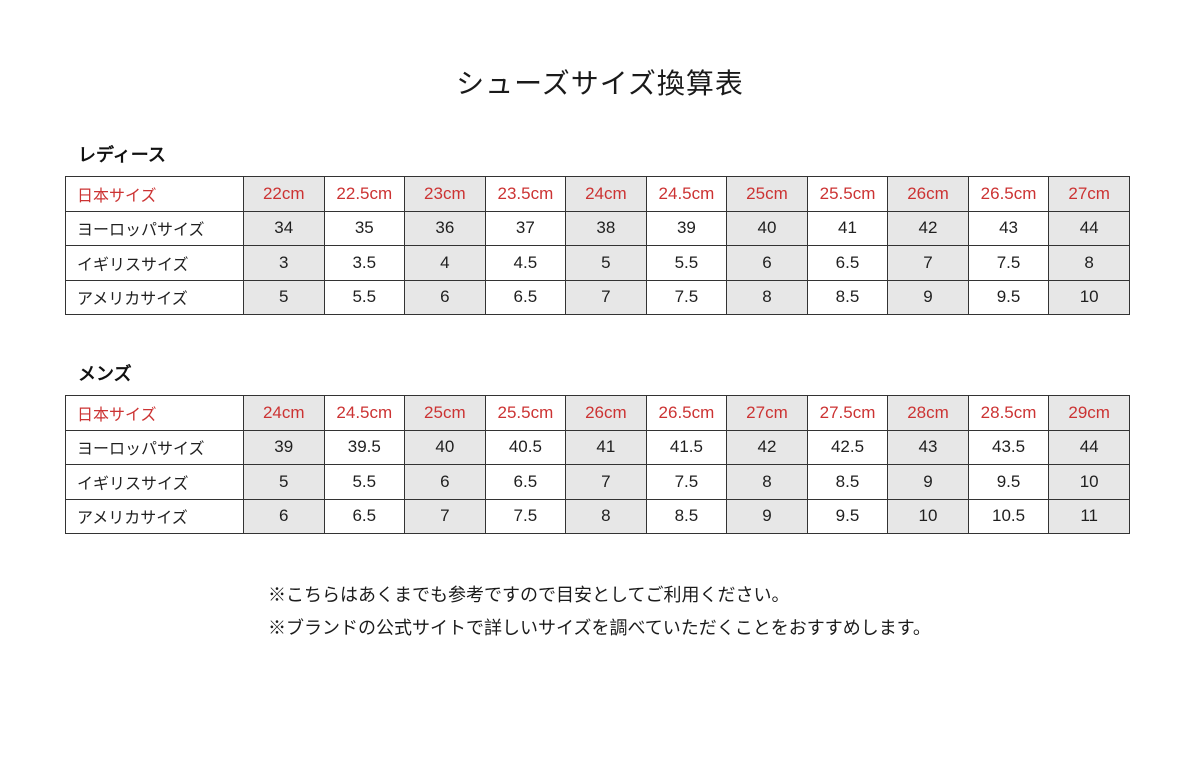 This screenshot has width=1200, height=770. Describe the element at coordinates (445, 194) in the screenshot. I see `size-cell: 23cm` at that location.